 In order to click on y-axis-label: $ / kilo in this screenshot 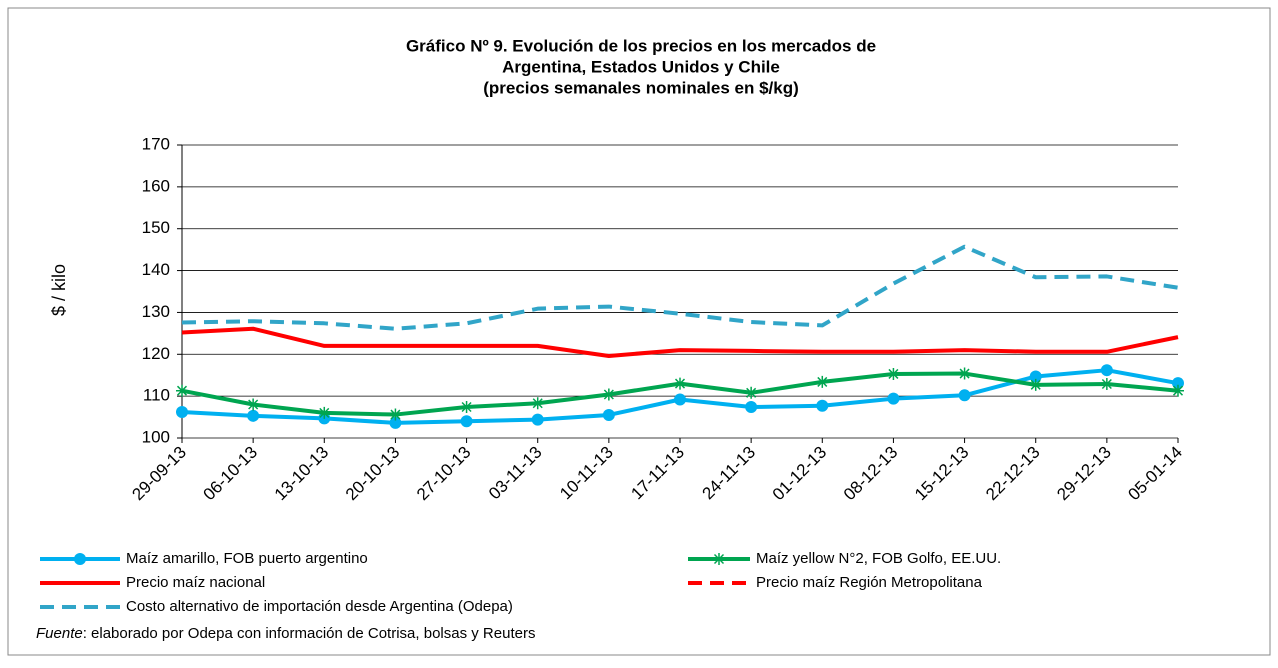, I will do `click(59, 290)`.